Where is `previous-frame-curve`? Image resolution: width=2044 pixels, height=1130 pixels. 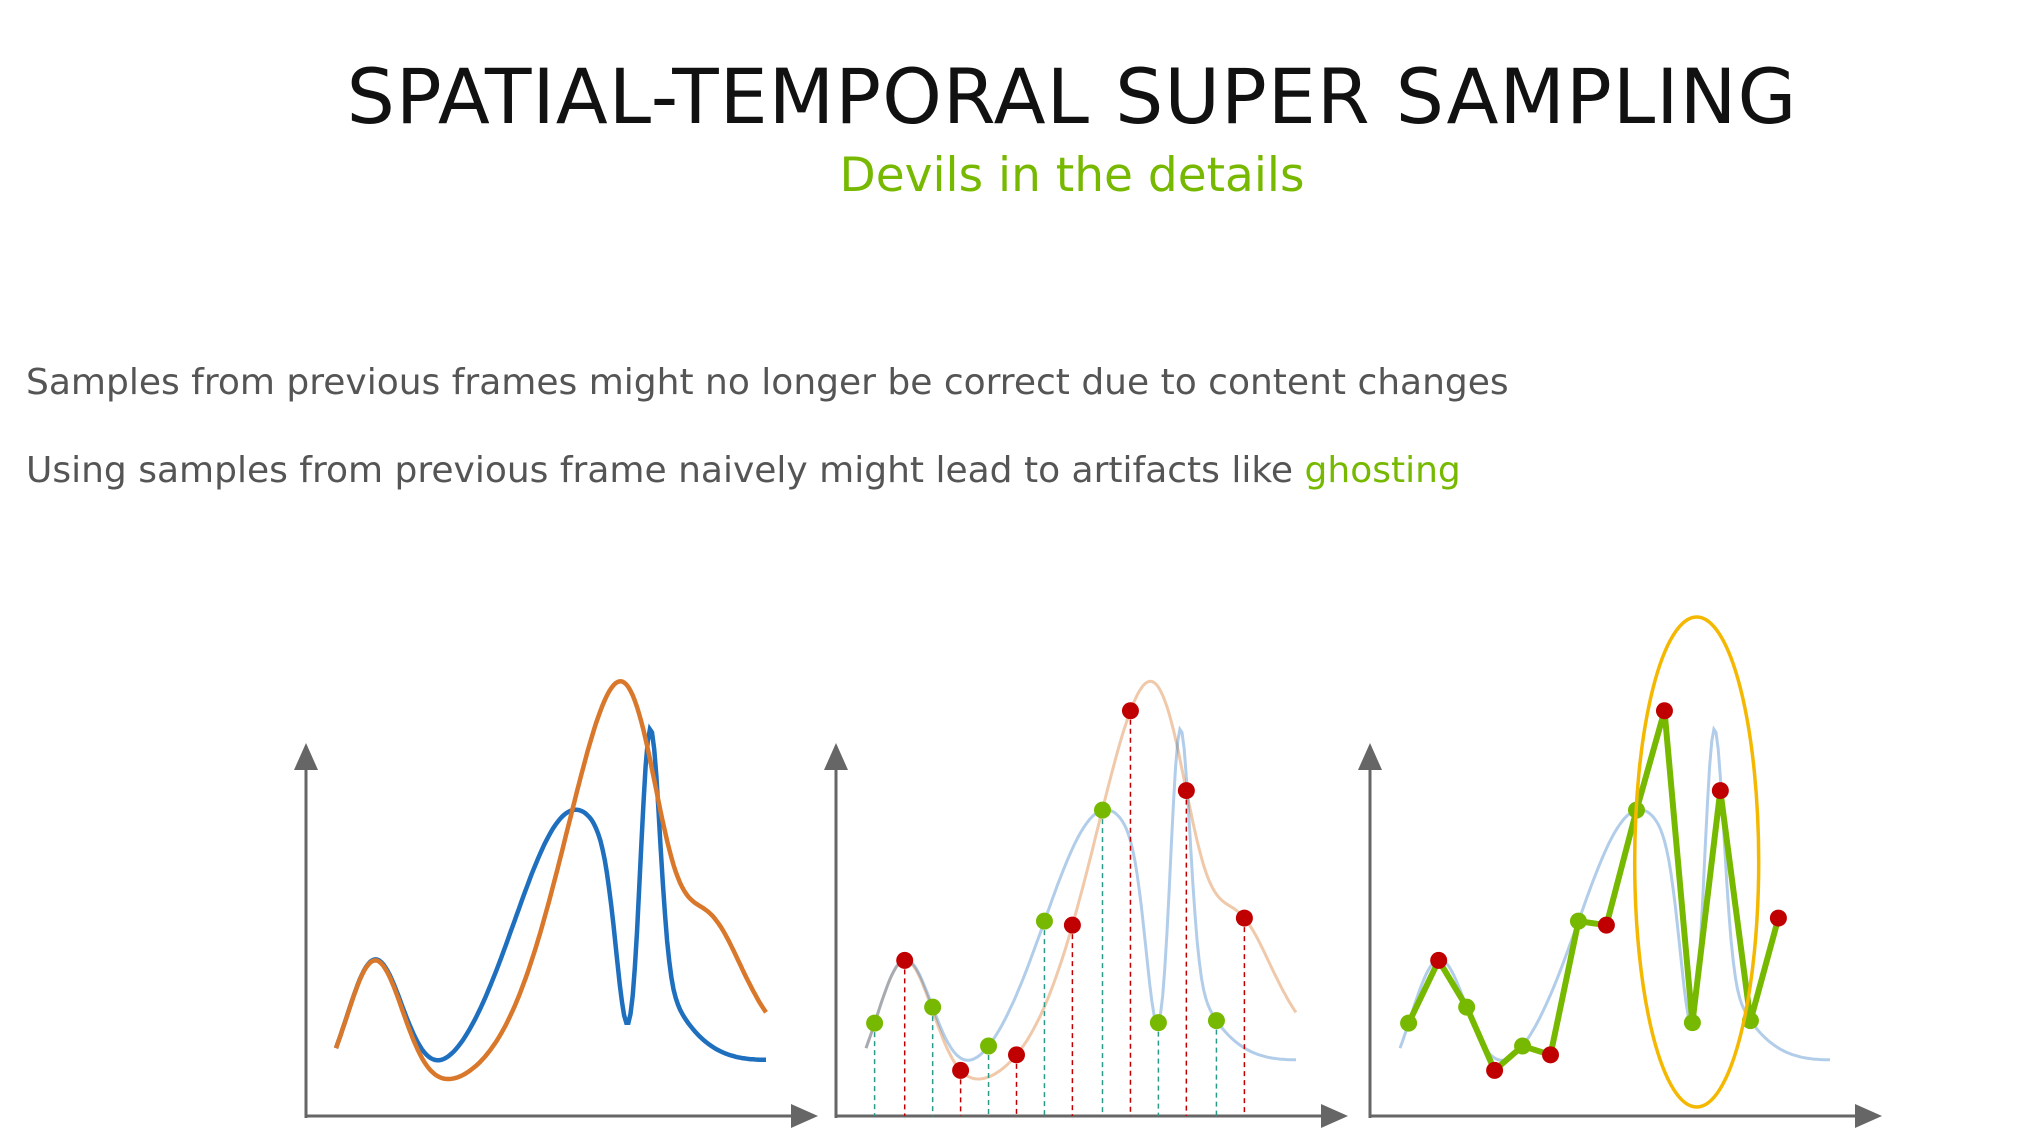 previous-frame-curve is located at coordinates (550, 880).